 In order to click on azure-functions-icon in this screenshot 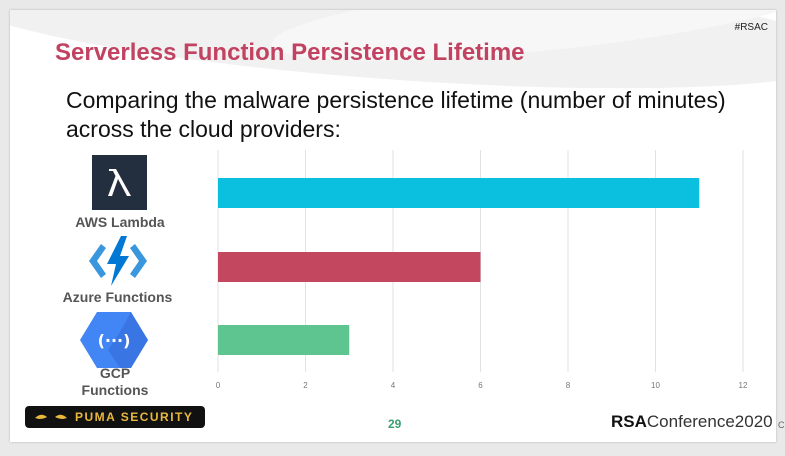, I will do `click(118, 261)`.